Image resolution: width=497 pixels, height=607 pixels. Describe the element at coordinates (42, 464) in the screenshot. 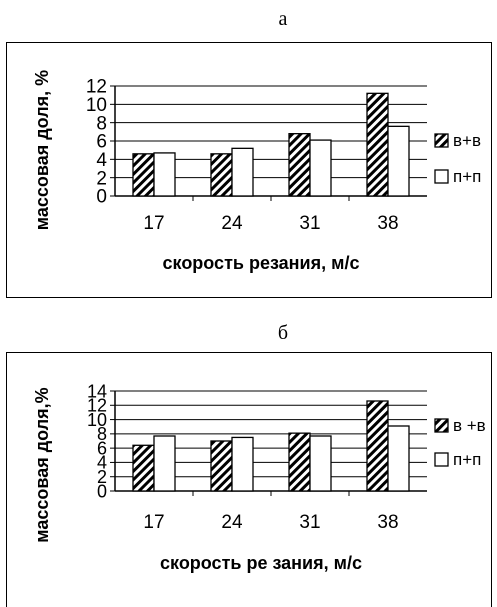

I see `y-axis-label: массовая доля,%` at that location.